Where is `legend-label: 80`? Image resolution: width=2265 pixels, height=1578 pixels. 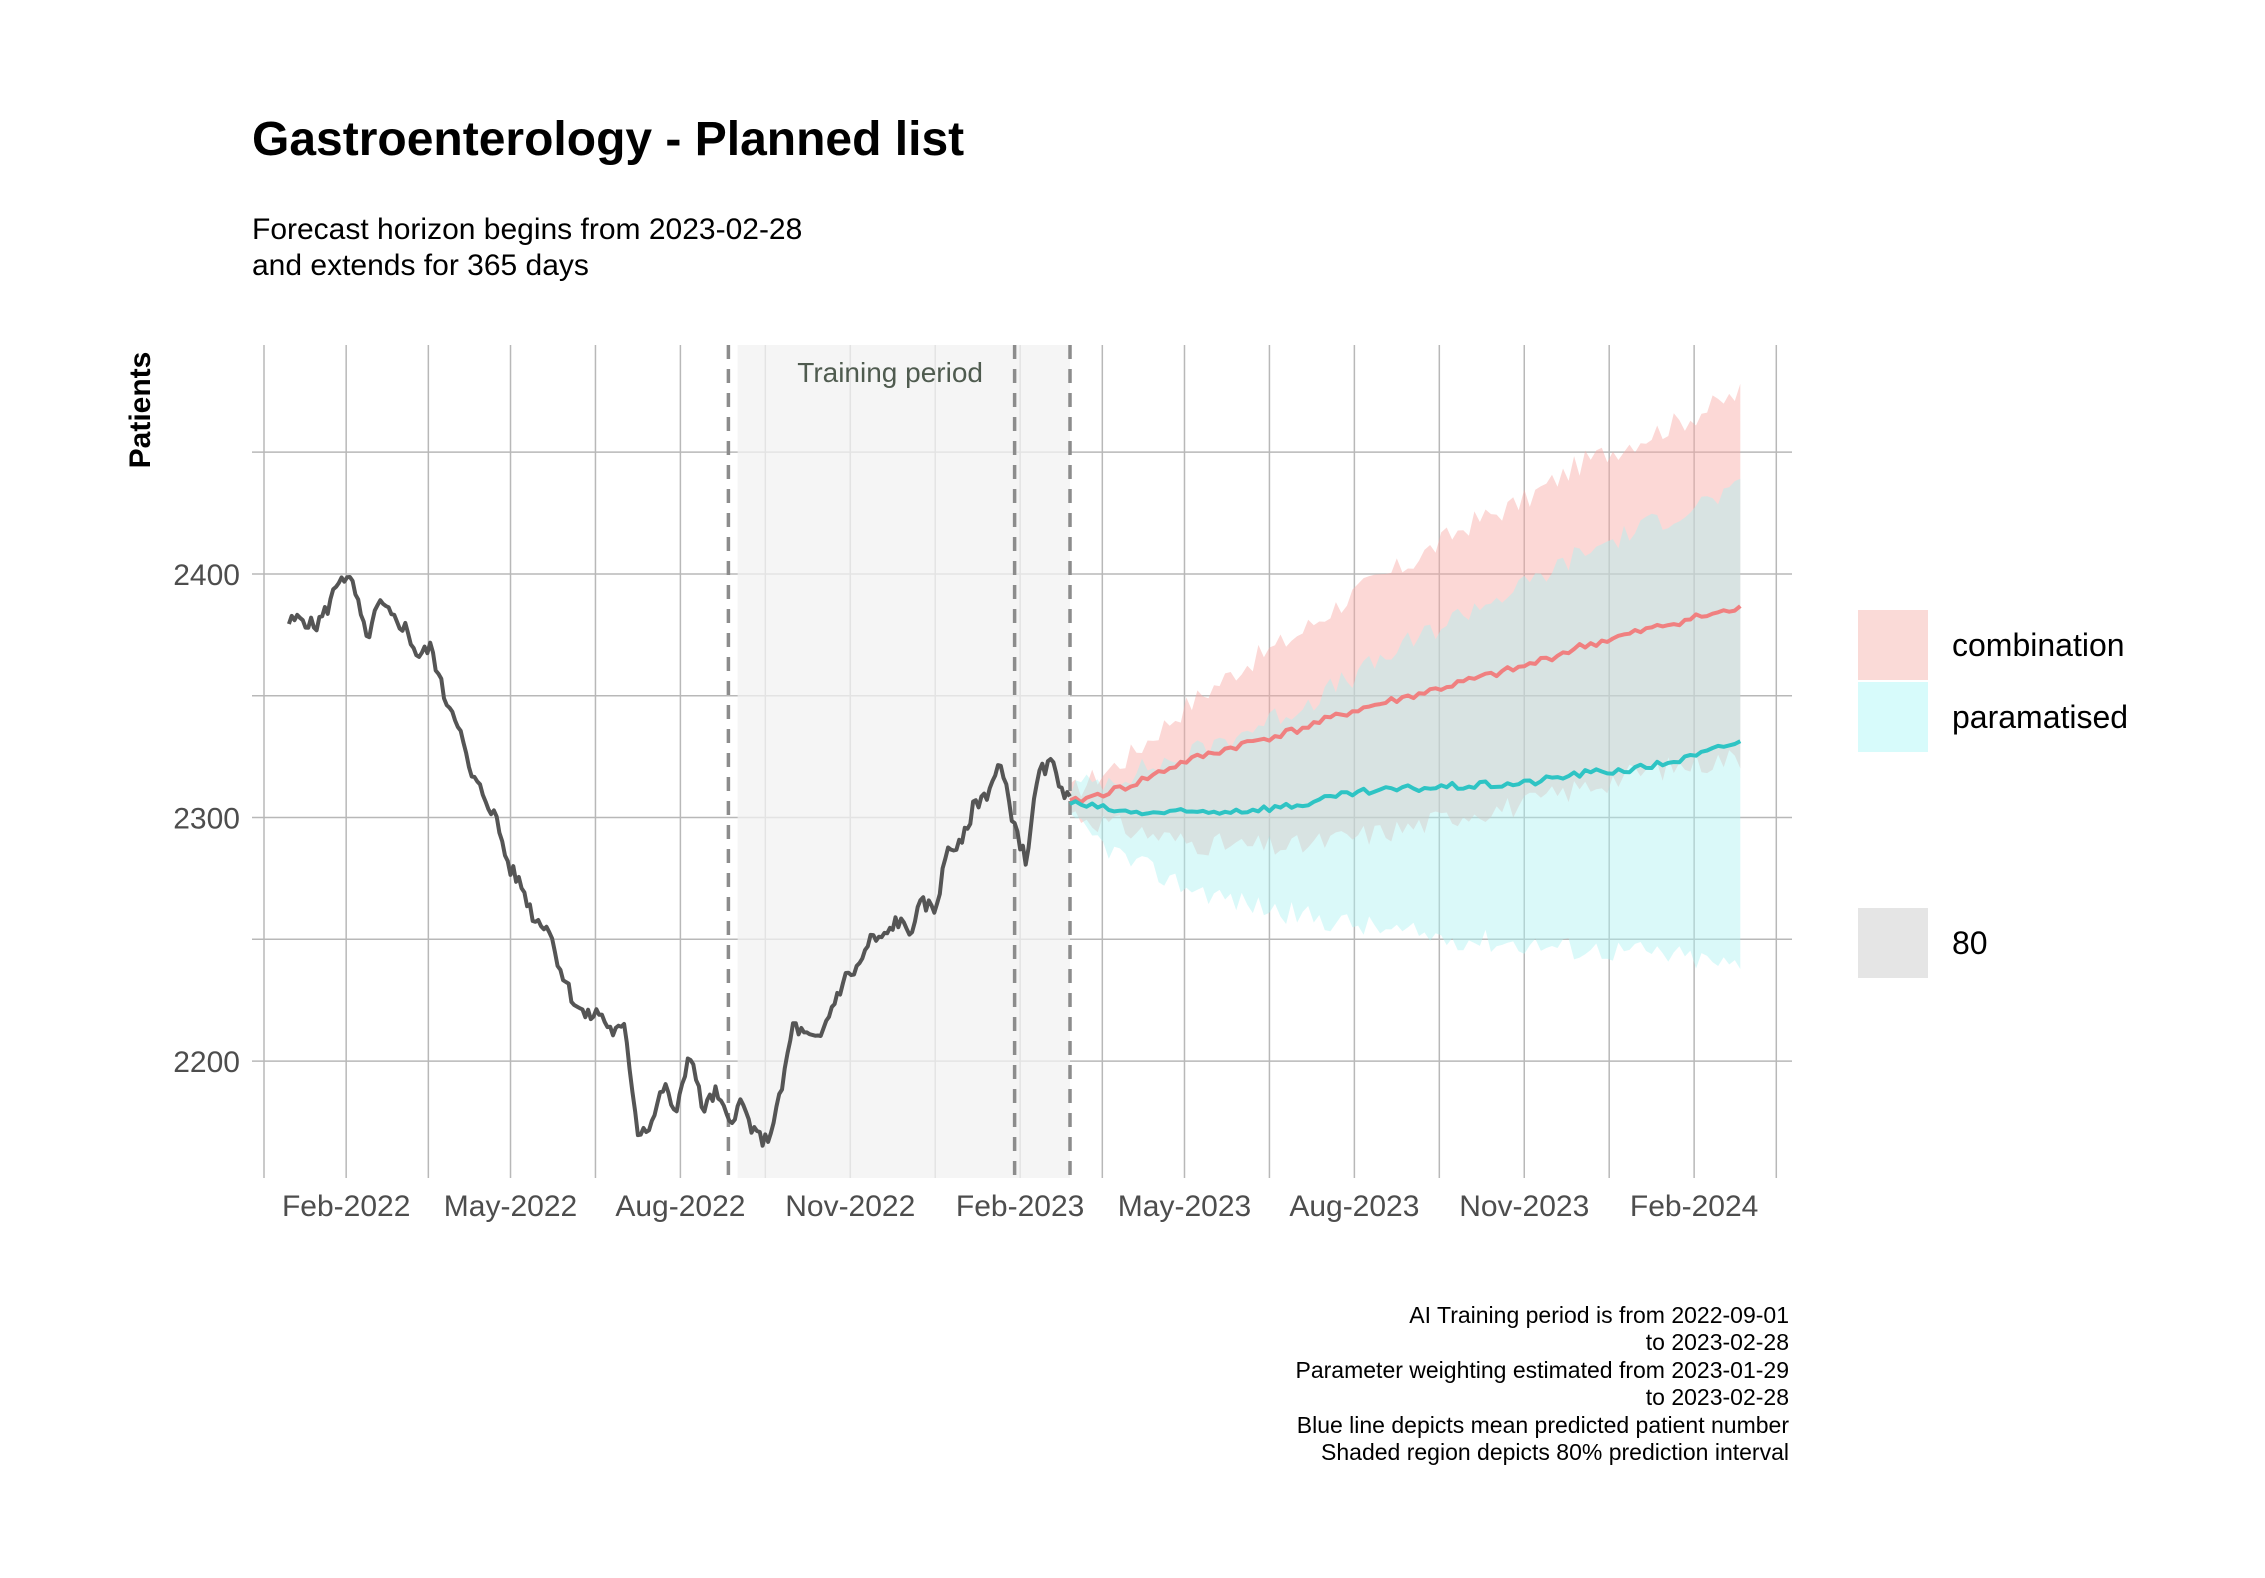
legend-label: 80 is located at coordinates (1970, 943).